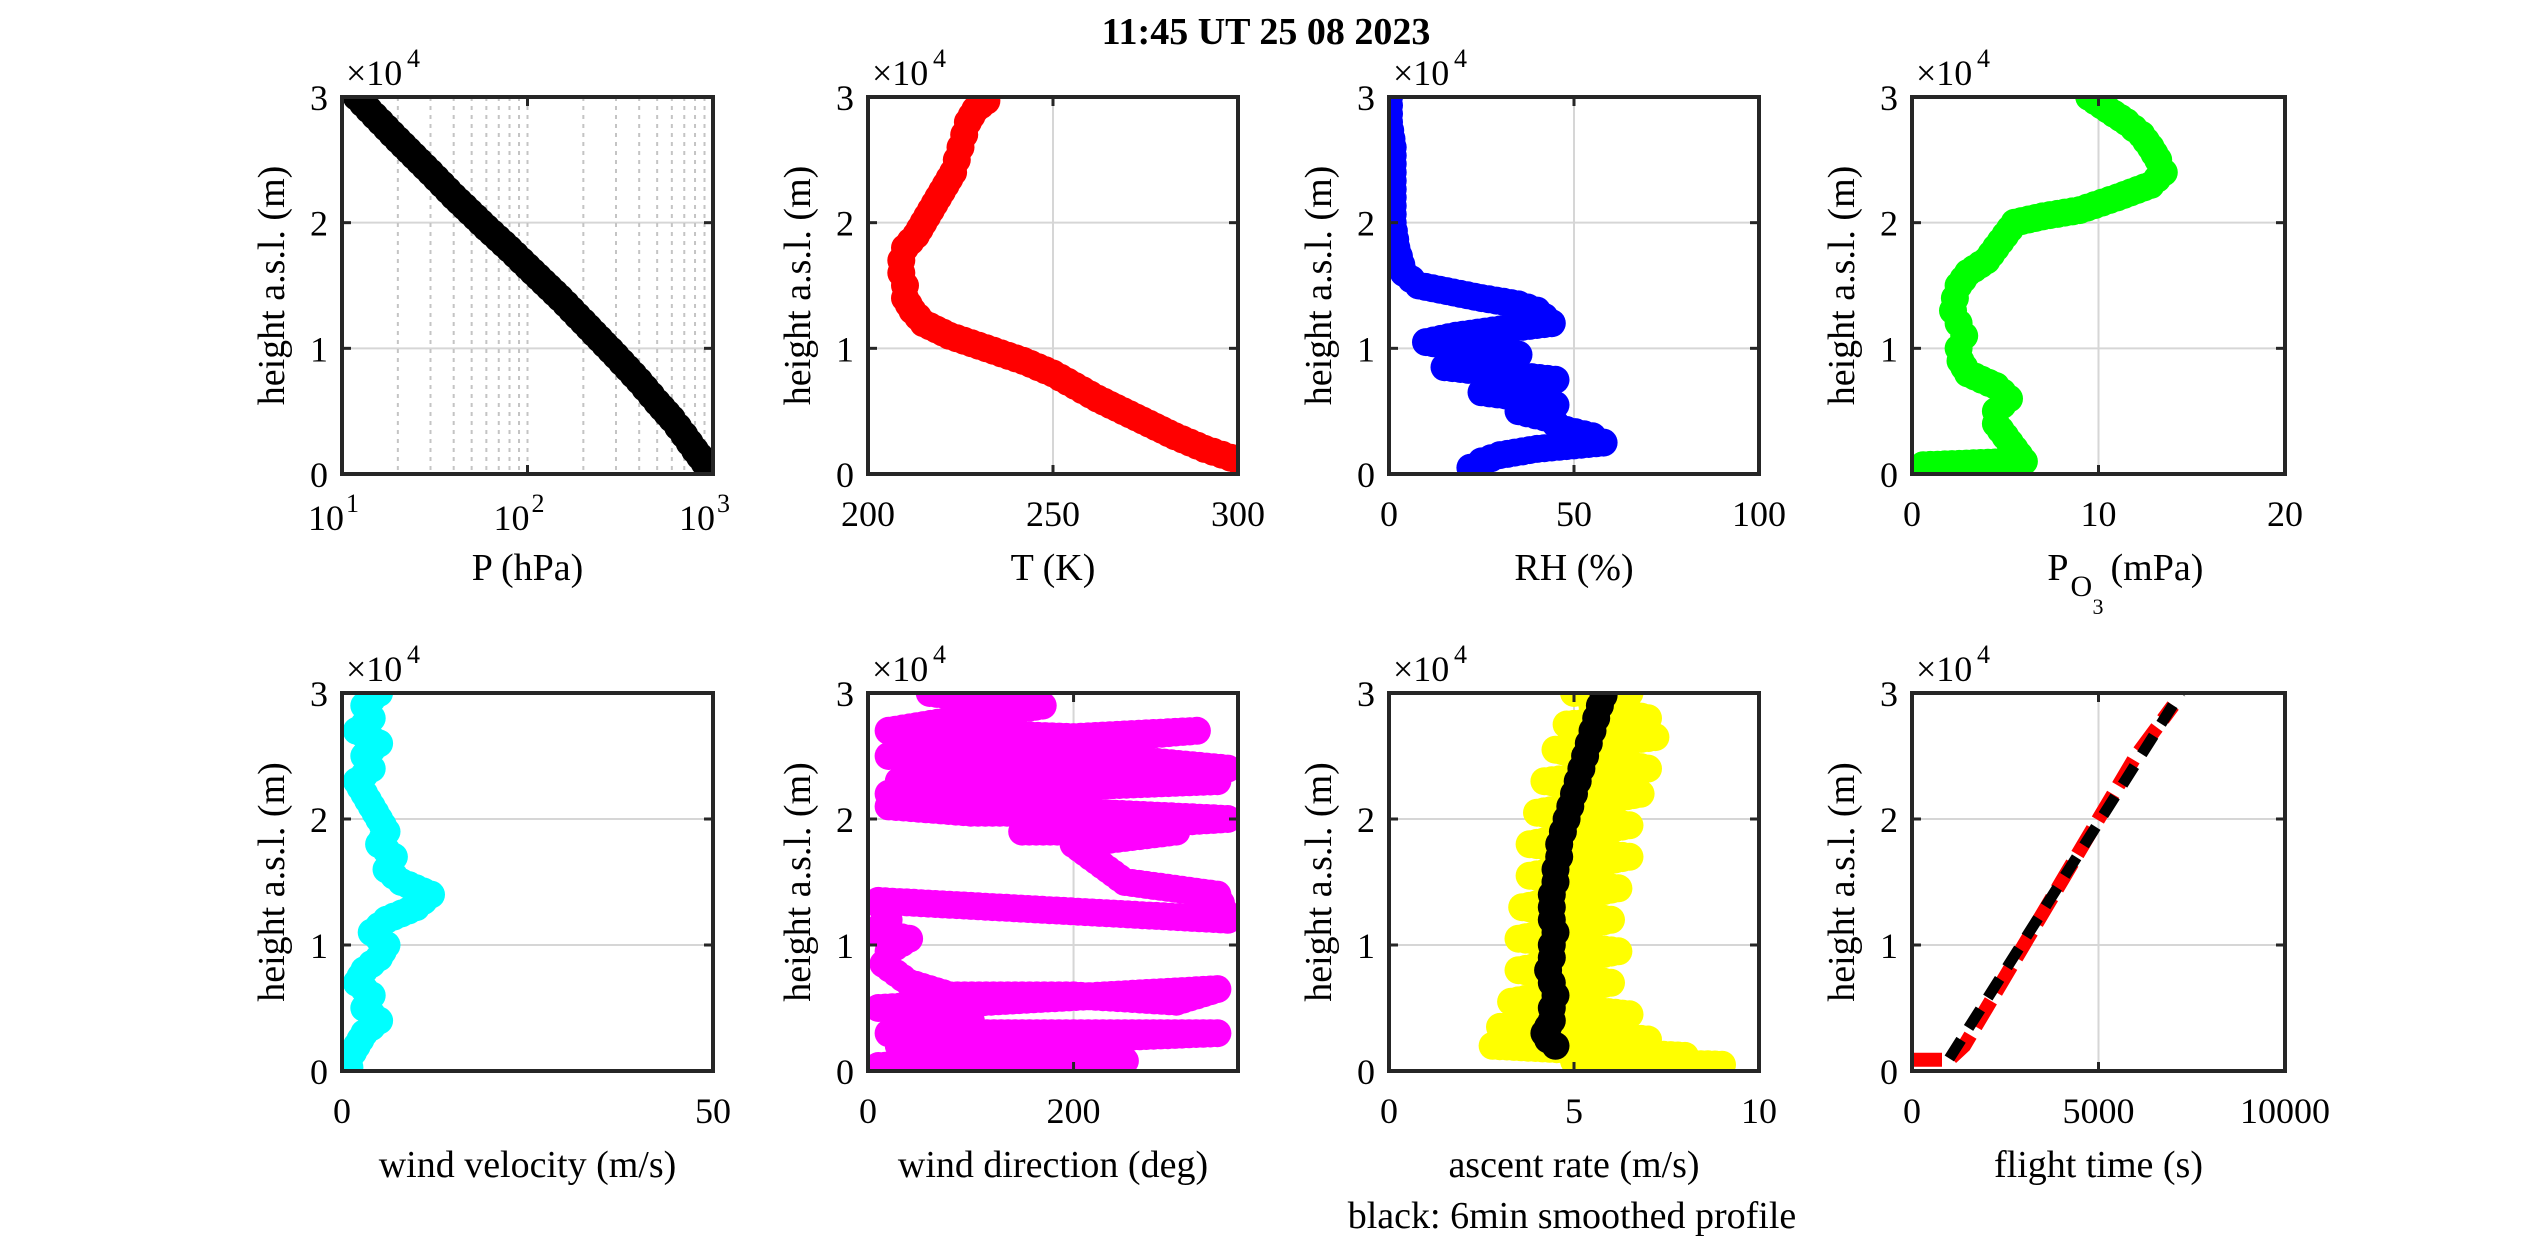  I want to click on series-line, so click(2045, 884).